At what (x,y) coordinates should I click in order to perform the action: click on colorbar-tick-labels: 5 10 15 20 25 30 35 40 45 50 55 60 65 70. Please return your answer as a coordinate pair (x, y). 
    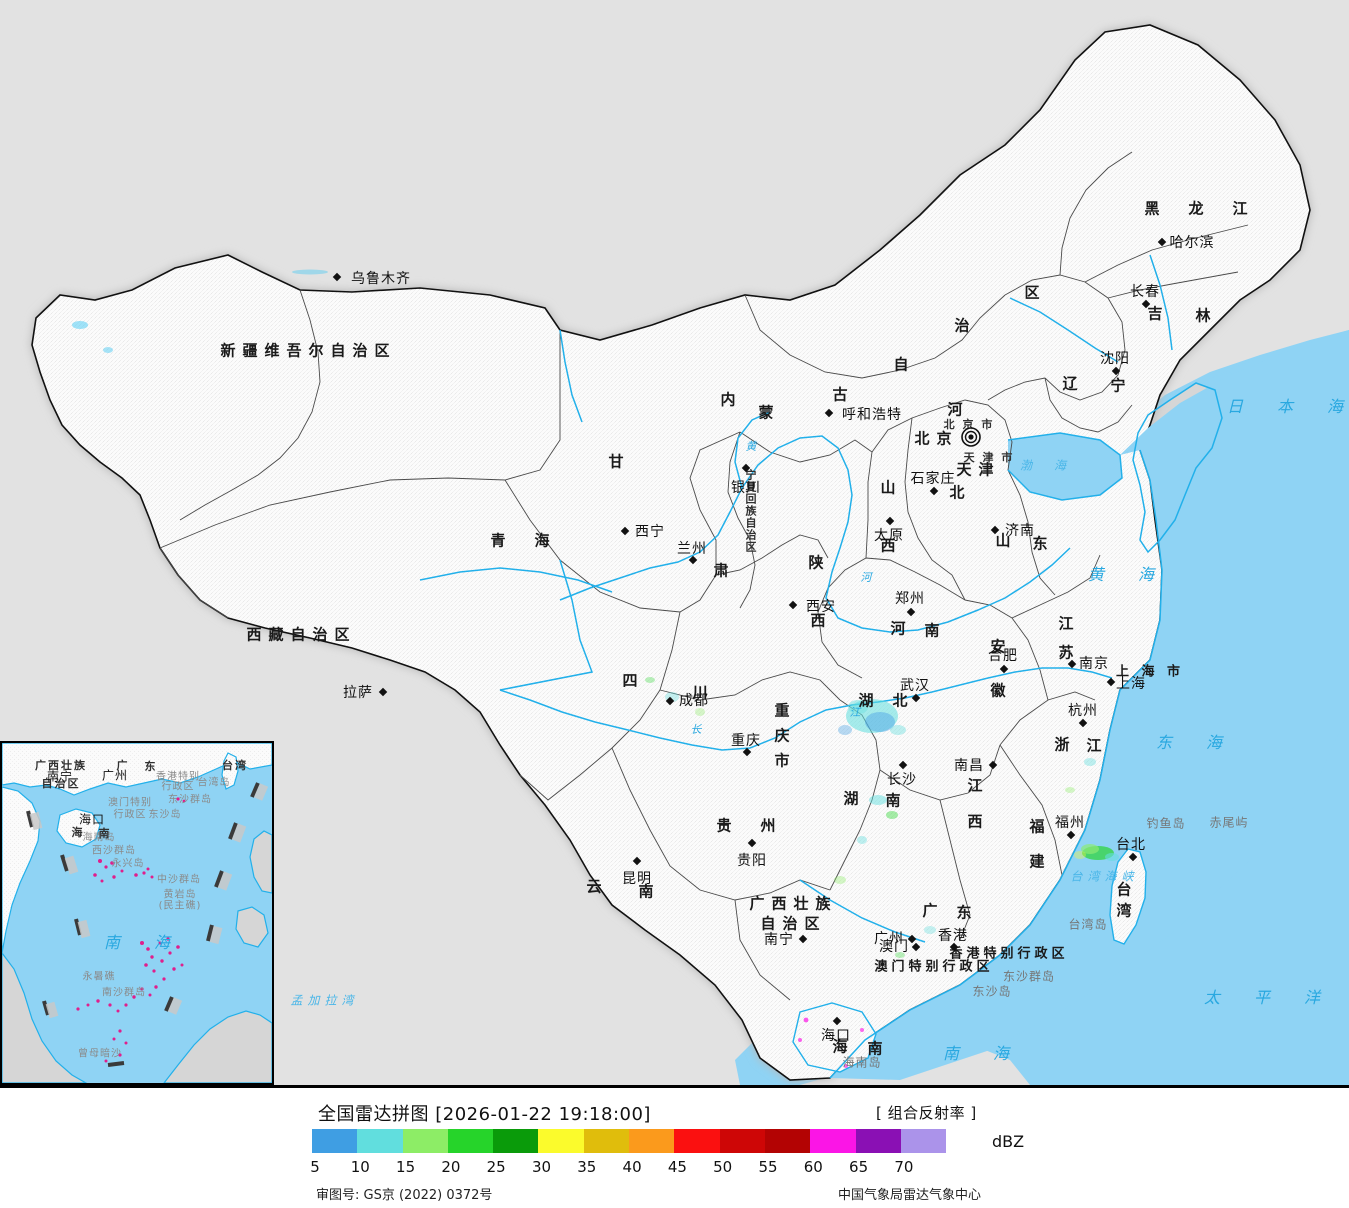
    Looking at the image, I should click on (656, 1167).